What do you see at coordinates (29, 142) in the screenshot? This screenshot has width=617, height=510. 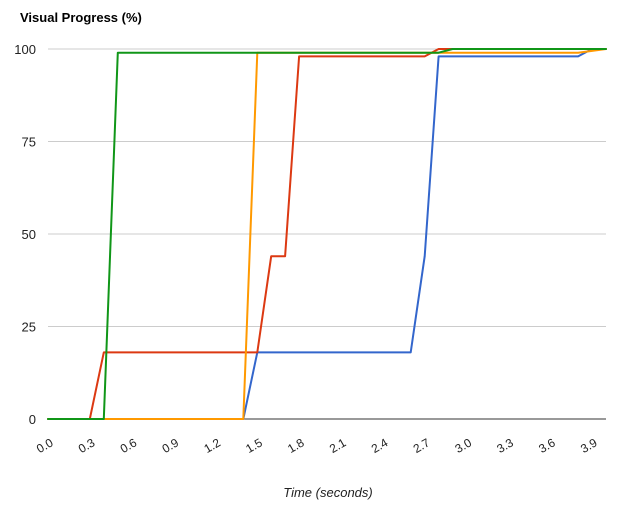 I see `y-tick-label: 75` at bounding box center [29, 142].